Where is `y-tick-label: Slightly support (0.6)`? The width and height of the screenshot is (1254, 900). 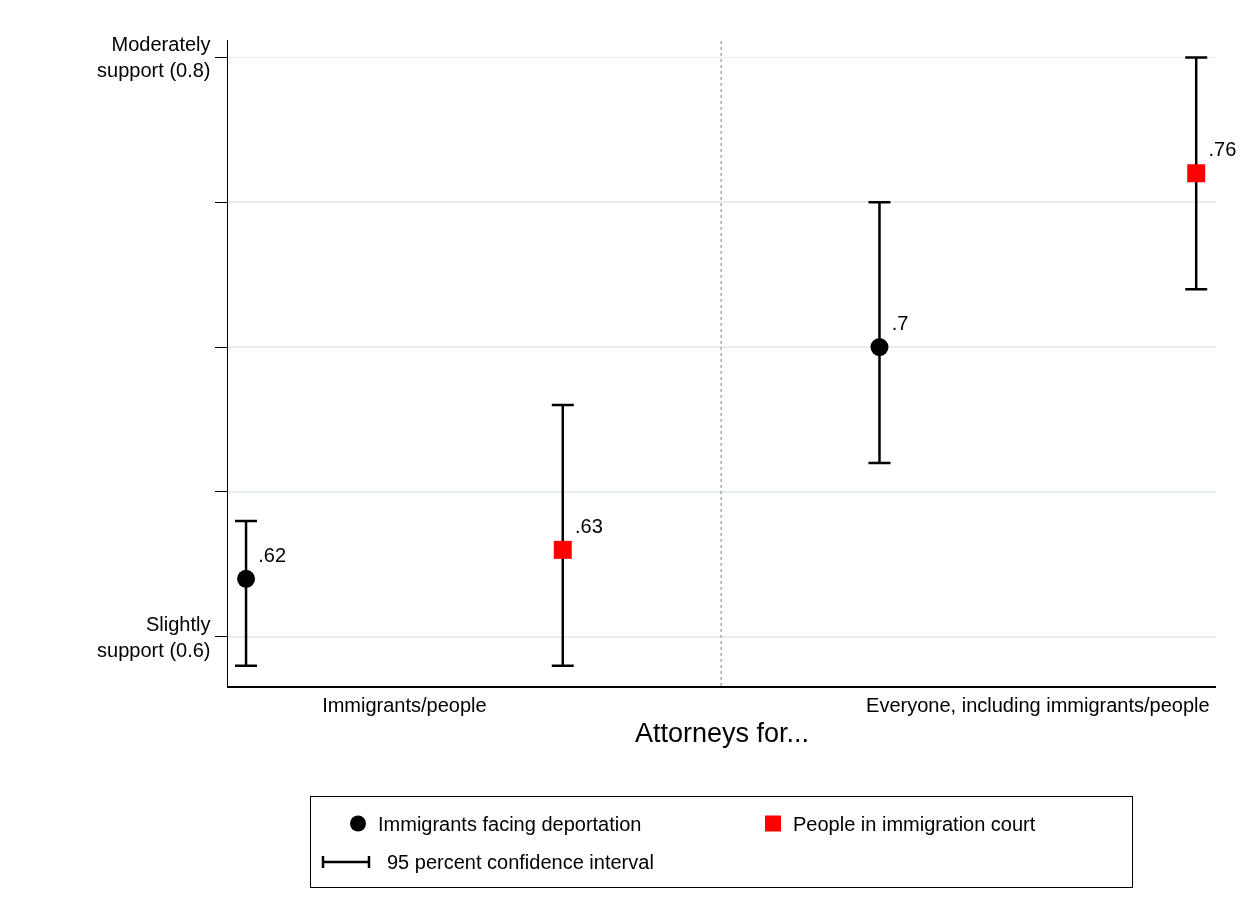 y-tick-label: Slightly support (0.6) is located at coordinates (154, 636).